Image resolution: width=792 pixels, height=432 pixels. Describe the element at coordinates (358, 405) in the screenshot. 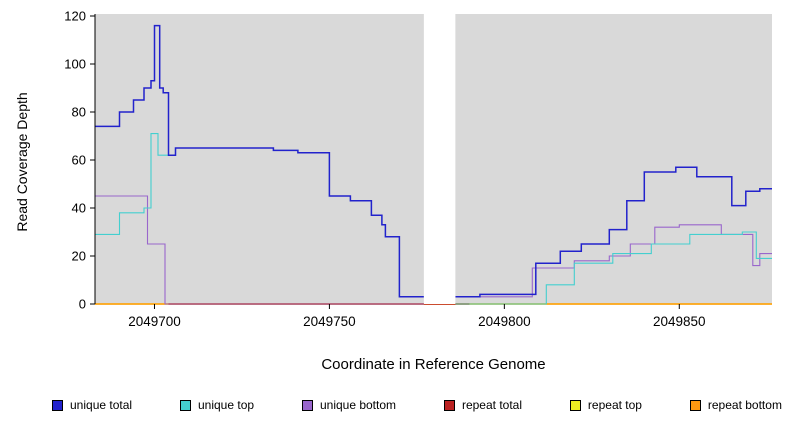

I see `legend-label: unique bottom` at that location.